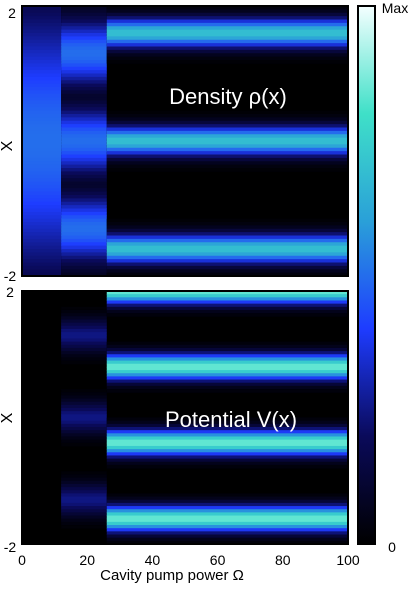 The image size is (415, 590). What do you see at coordinates (172, 575) in the screenshot?
I see `x-axis-label: Cavity pump power Ω` at bounding box center [172, 575].